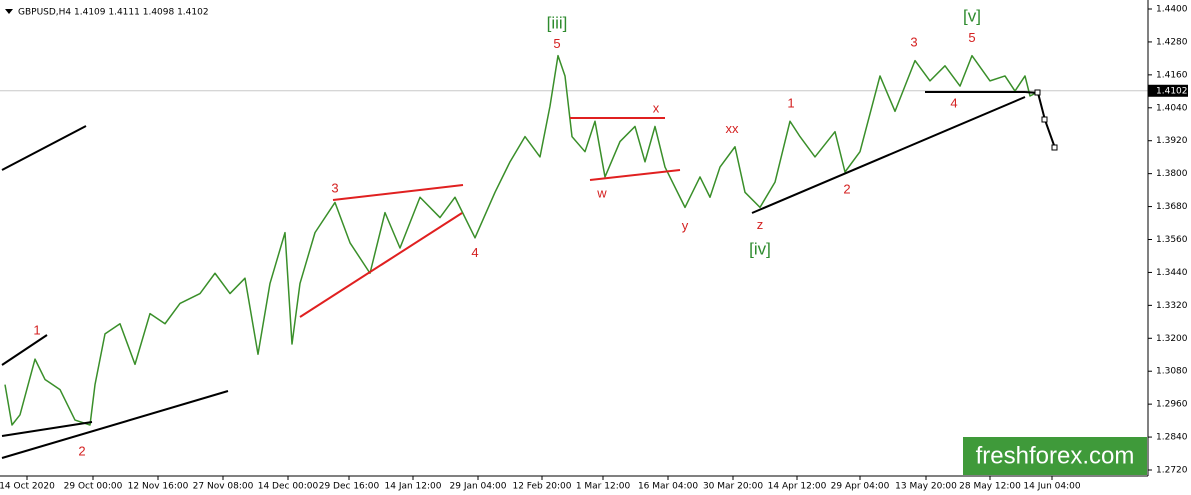 The height and width of the screenshot is (495, 1191). What do you see at coordinates (990, 487) in the screenshot?
I see `x-tick-label: 28 May 12:00` at bounding box center [990, 487].